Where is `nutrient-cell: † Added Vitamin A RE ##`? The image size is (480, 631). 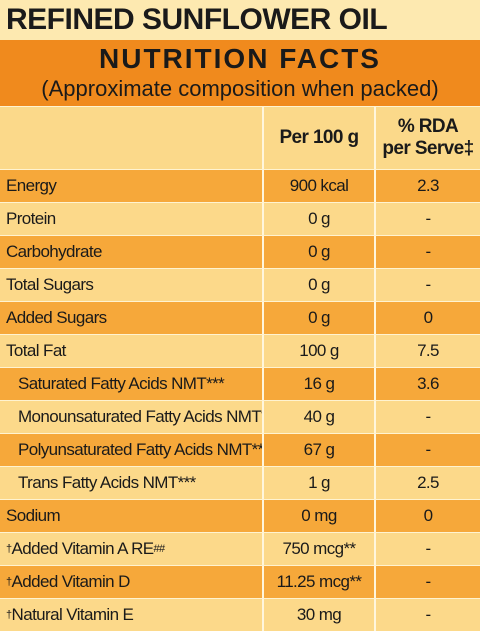 nutrient-cell: † Added Vitamin A RE ## is located at coordinates (132, 549).